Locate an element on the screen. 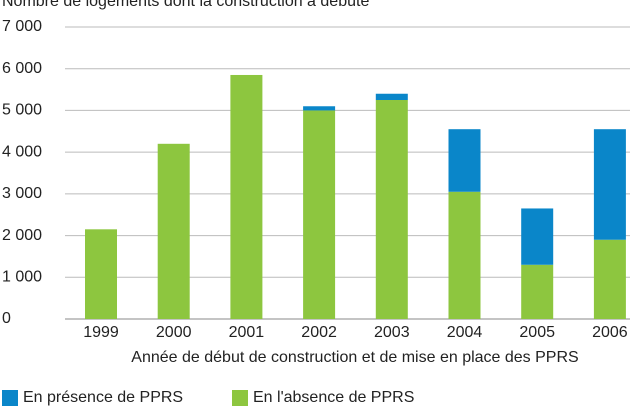  y-tick-label: 2 000 is located at coordinates (22, 235).